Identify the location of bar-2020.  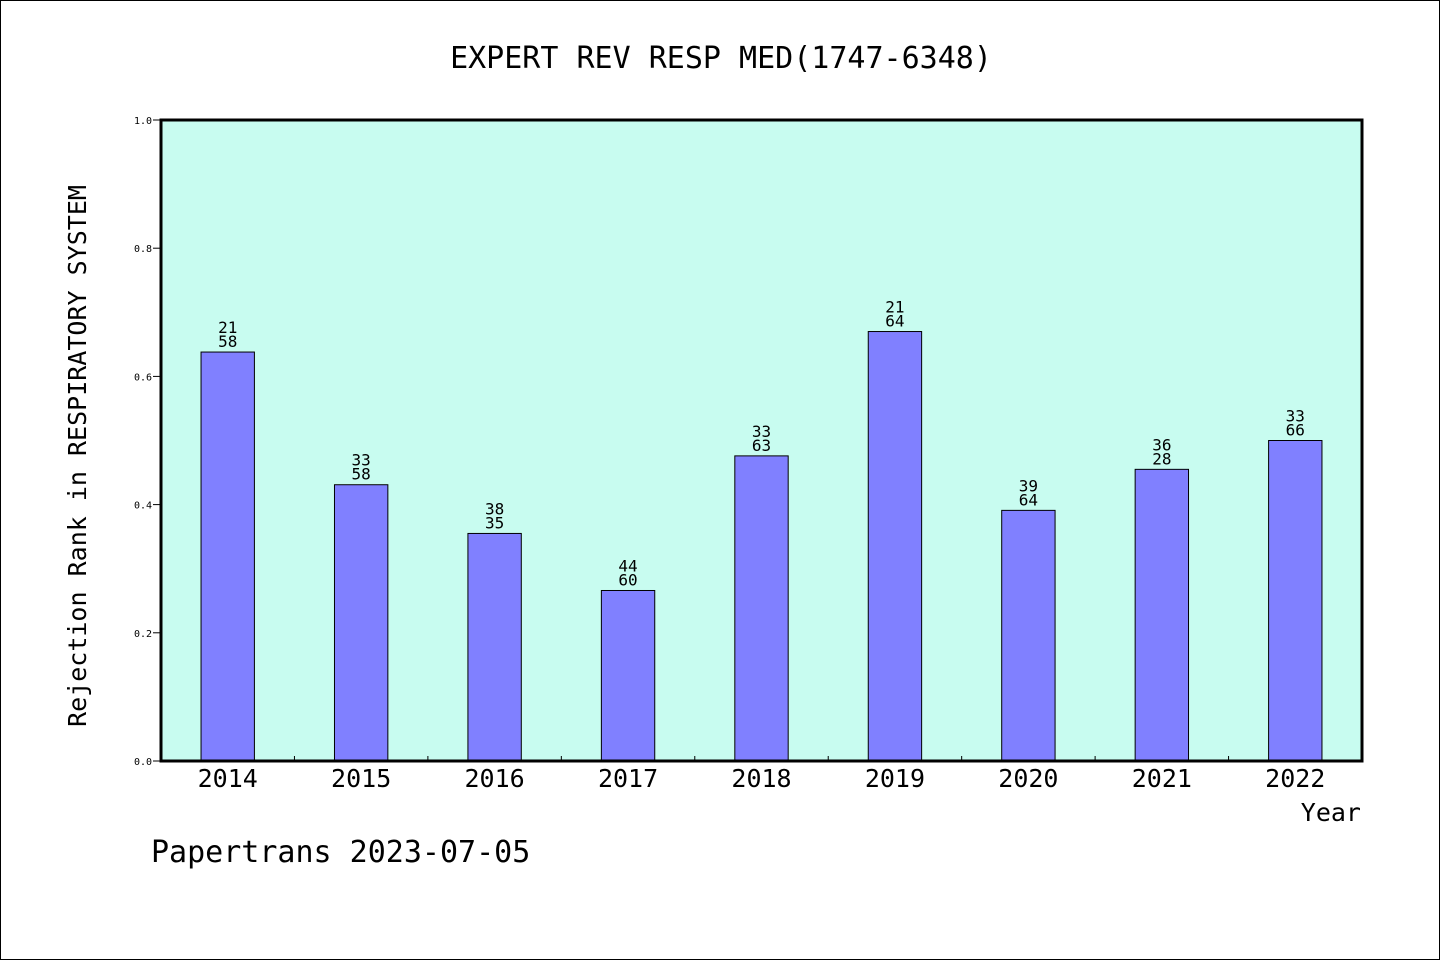
(1028, 635).